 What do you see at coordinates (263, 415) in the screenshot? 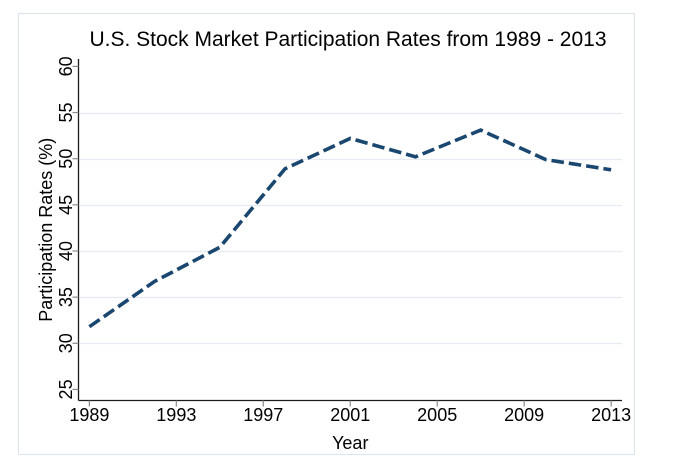
I see `x-tick-label: 1997` at bounding box center [263, 415].